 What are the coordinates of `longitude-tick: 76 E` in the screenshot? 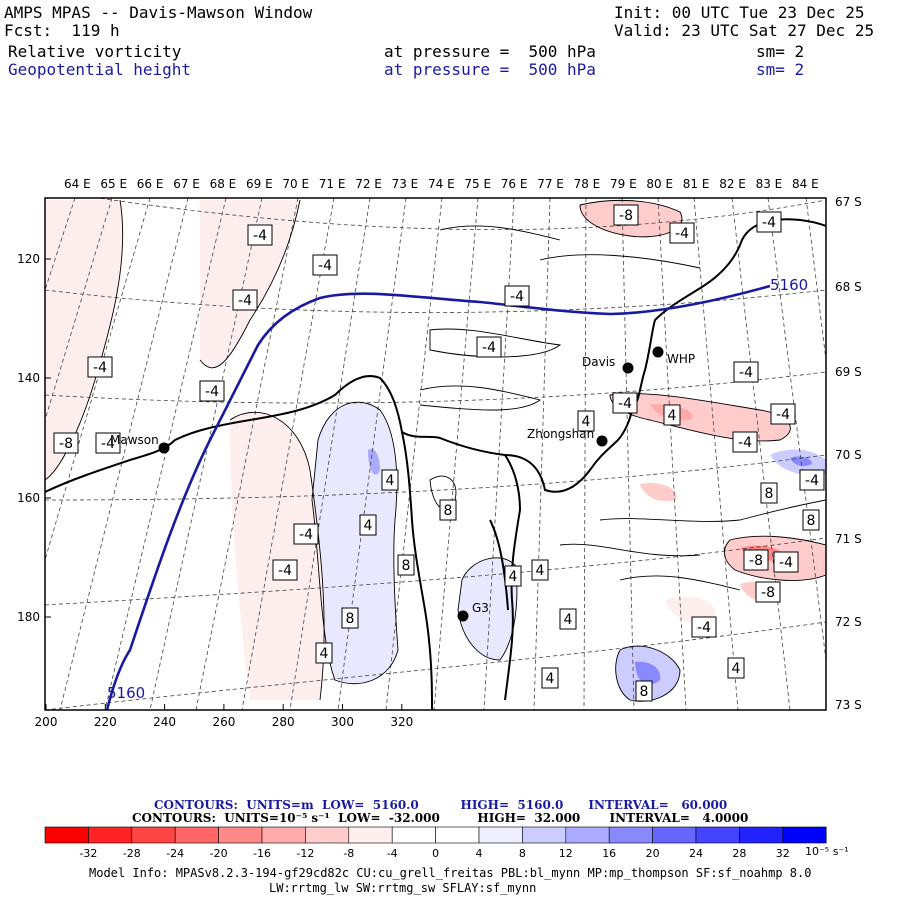 It's located at (514, 184).